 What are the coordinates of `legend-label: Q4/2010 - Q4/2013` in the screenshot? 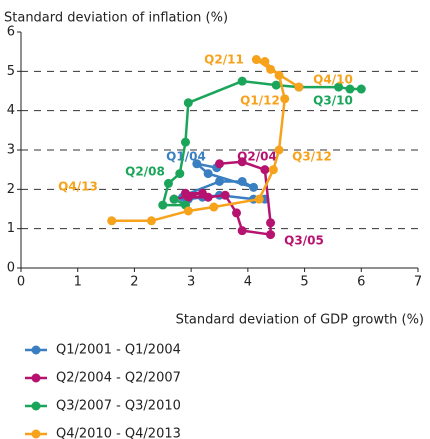 It's located at (118, 433).